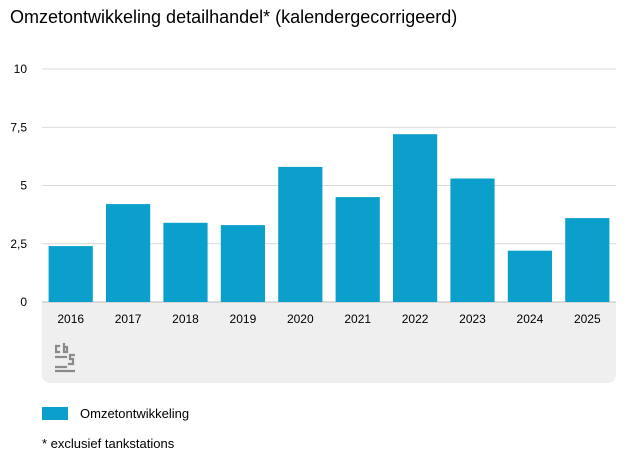 This screenshot has width=627, height=470. I want to click on x-tick-label: 2025, so click(587, 319).